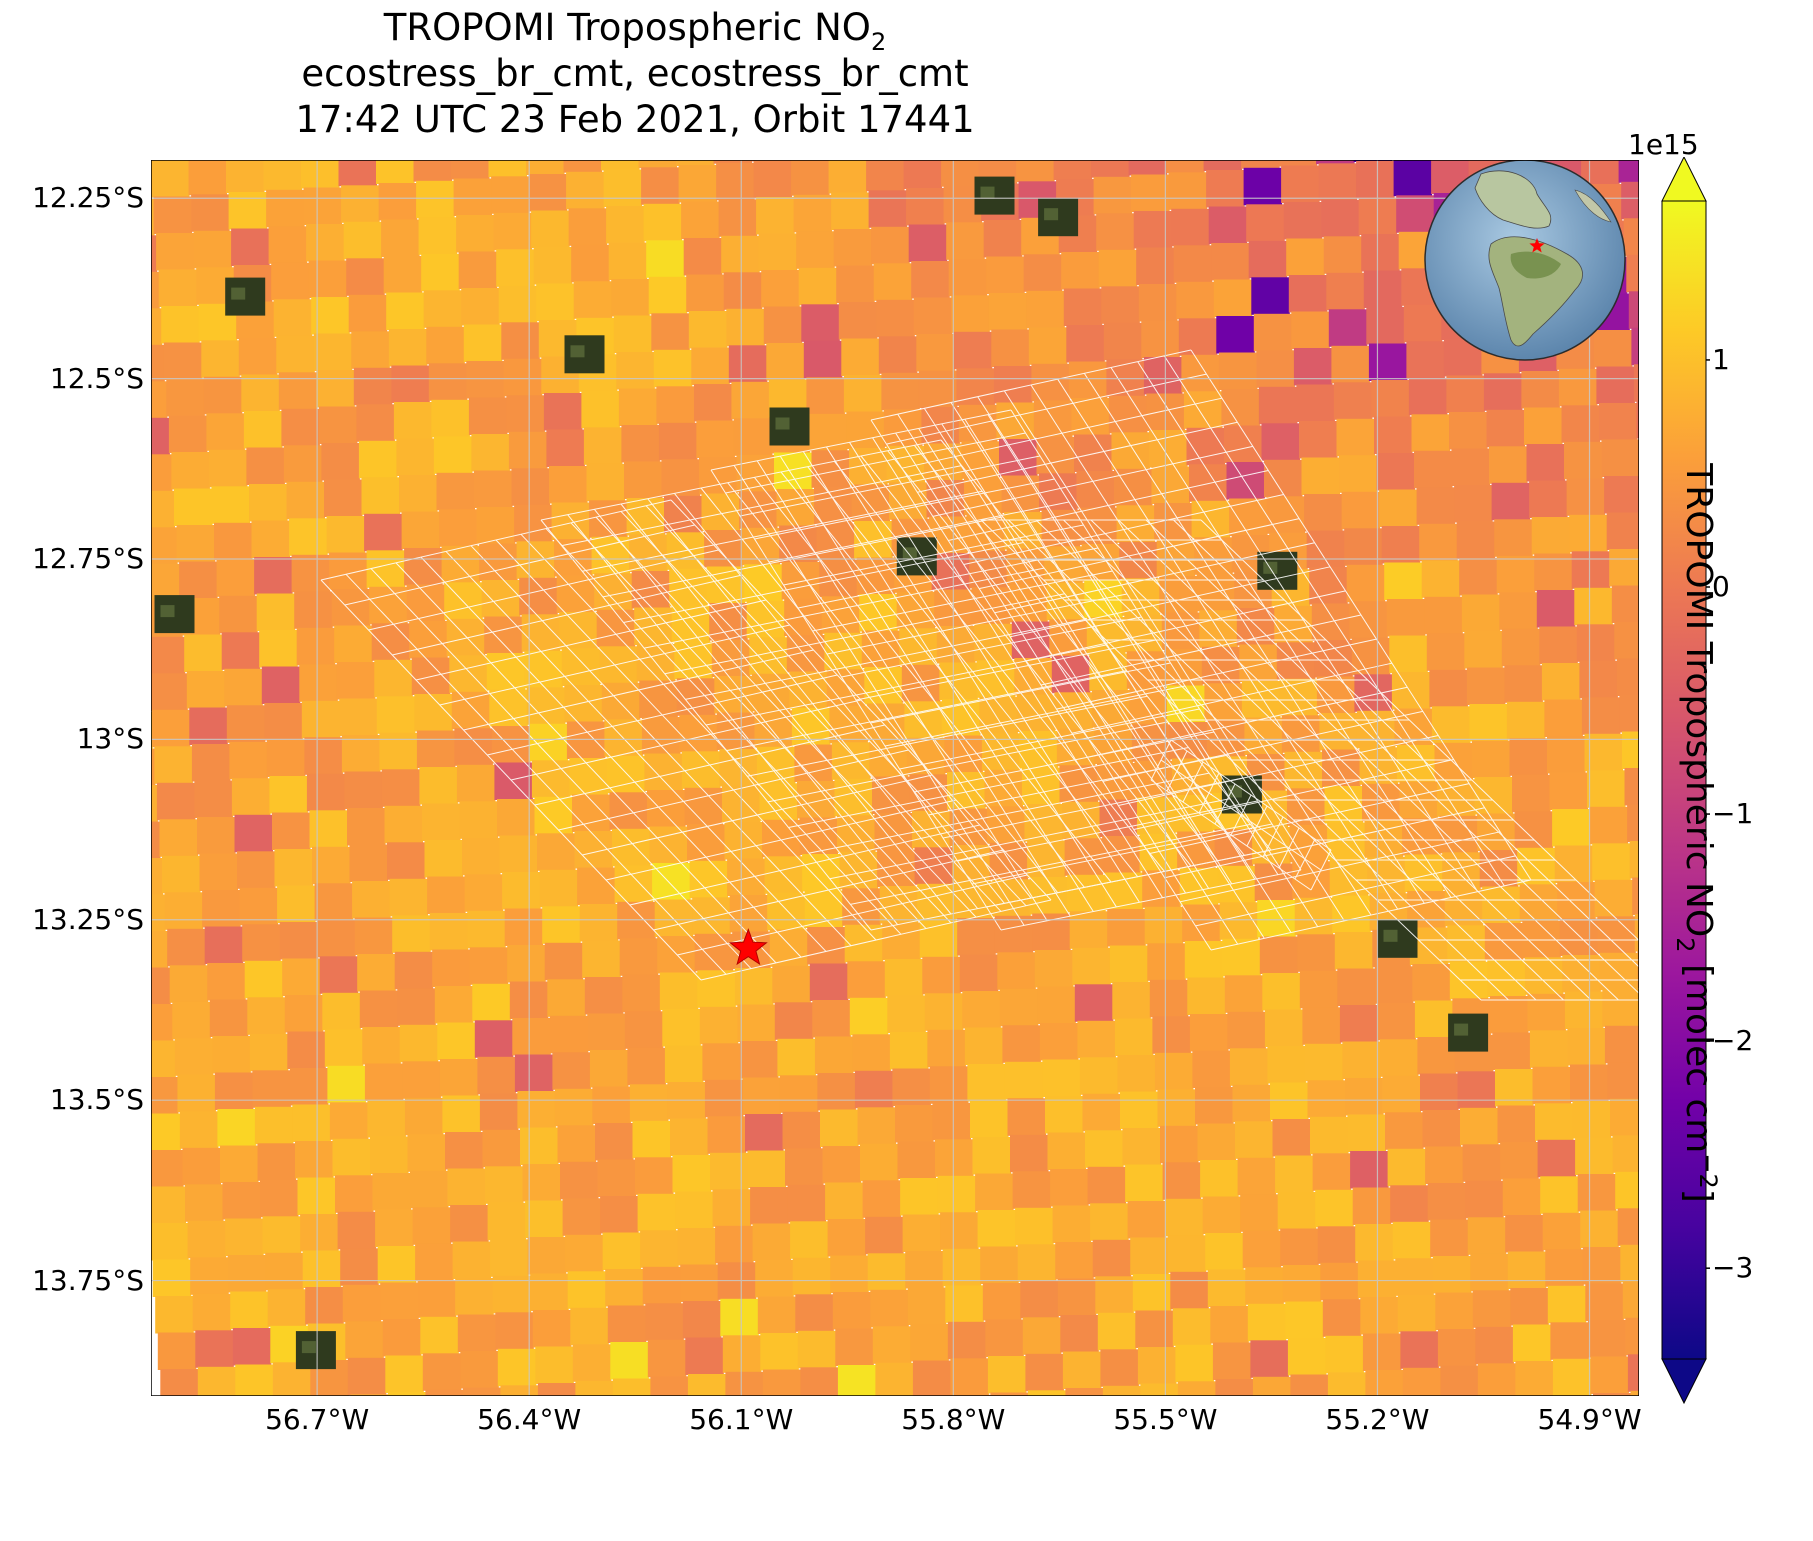 The height and width of the screenshot is (1541, 1813). I want to click on colorbar, so click(1685, 781).